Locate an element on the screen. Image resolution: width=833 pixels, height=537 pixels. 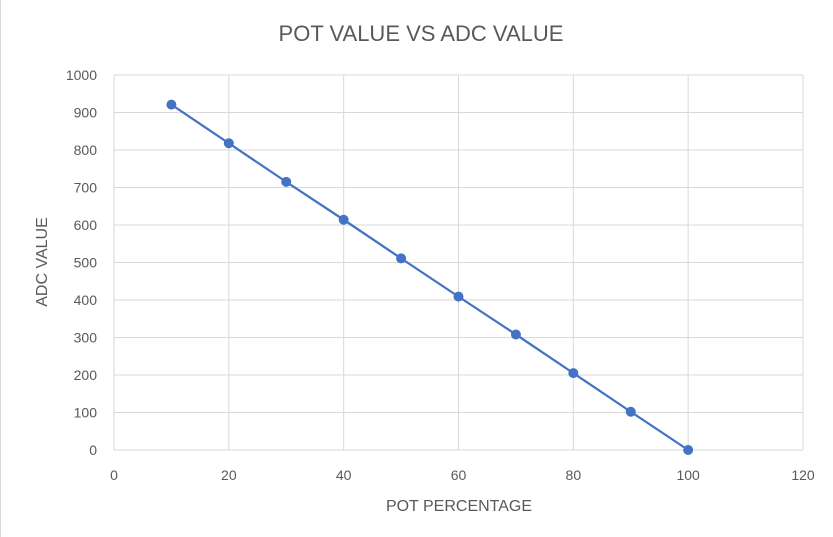
y-tick-label-1000: 1000 is located at coordinates (81, 75).